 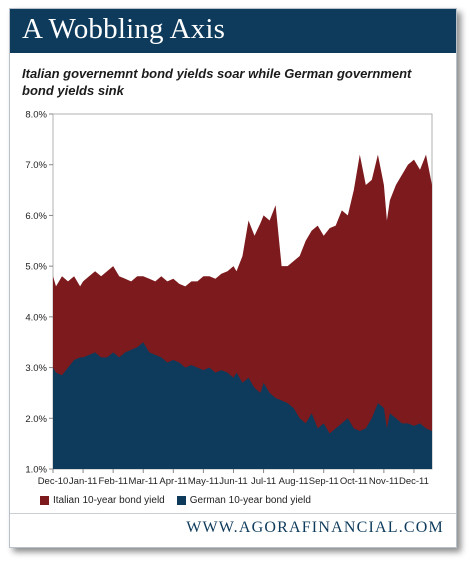 I want to click on x-tick-label: Dec-10, so click(x=53, y=481).